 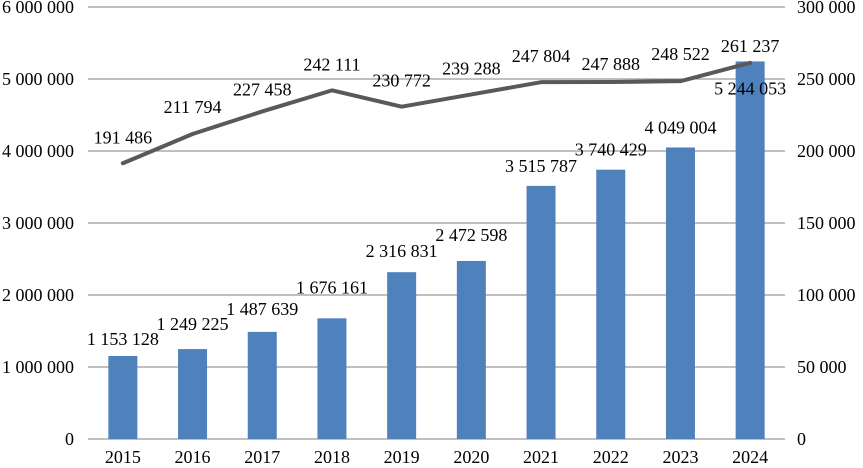 What do you see at coordinates (471, 68) in the screenshot?
I see `line-data-label: 239 288` at bounding box center [471, 68].